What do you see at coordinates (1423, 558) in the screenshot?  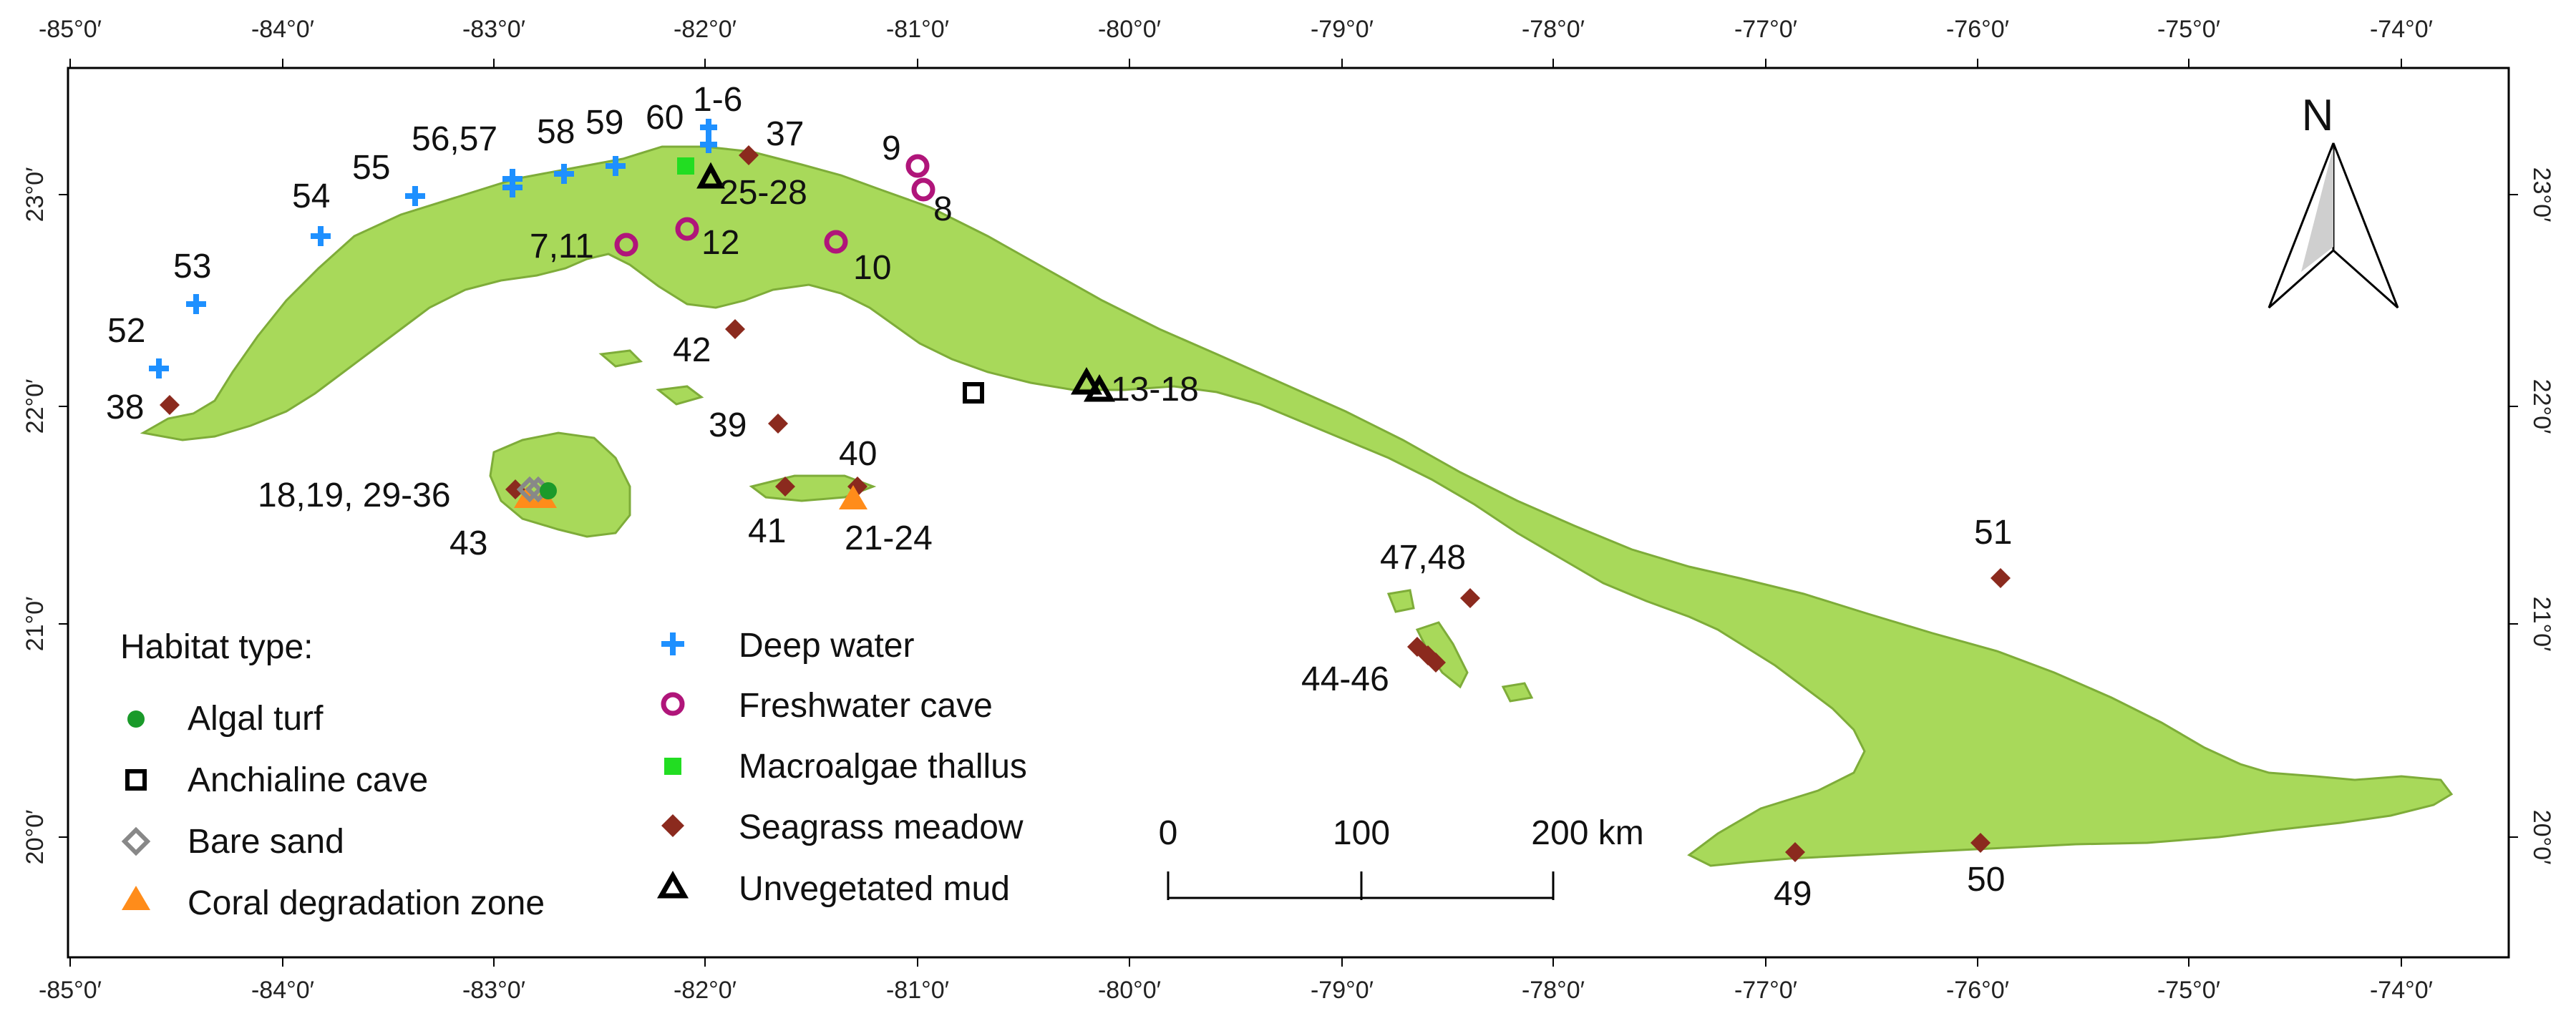 I see `site-label: 47,48` at bounding box center [1423, 558].